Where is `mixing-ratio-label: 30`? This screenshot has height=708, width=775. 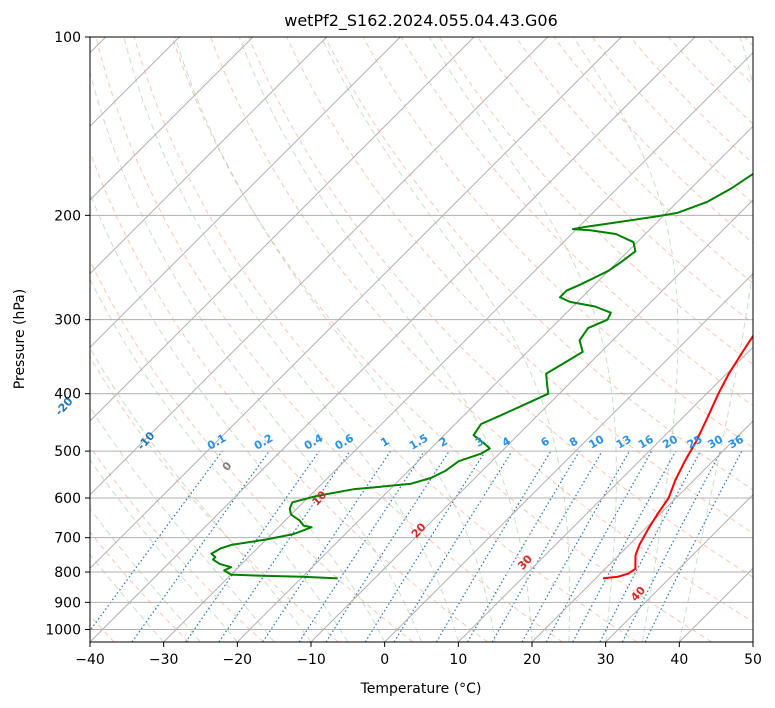 mixing-ratio-label: 30 is located at coordinates (715, 441).